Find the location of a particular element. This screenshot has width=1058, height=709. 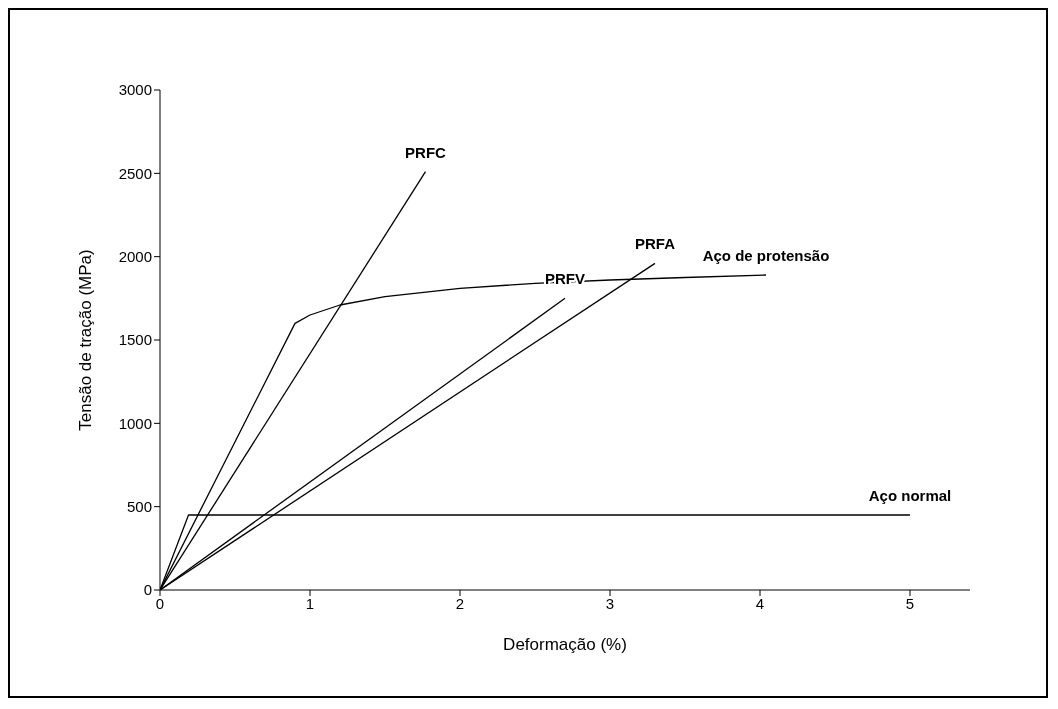

y-tick-label: 1500 is located at coordinates (135, 340).